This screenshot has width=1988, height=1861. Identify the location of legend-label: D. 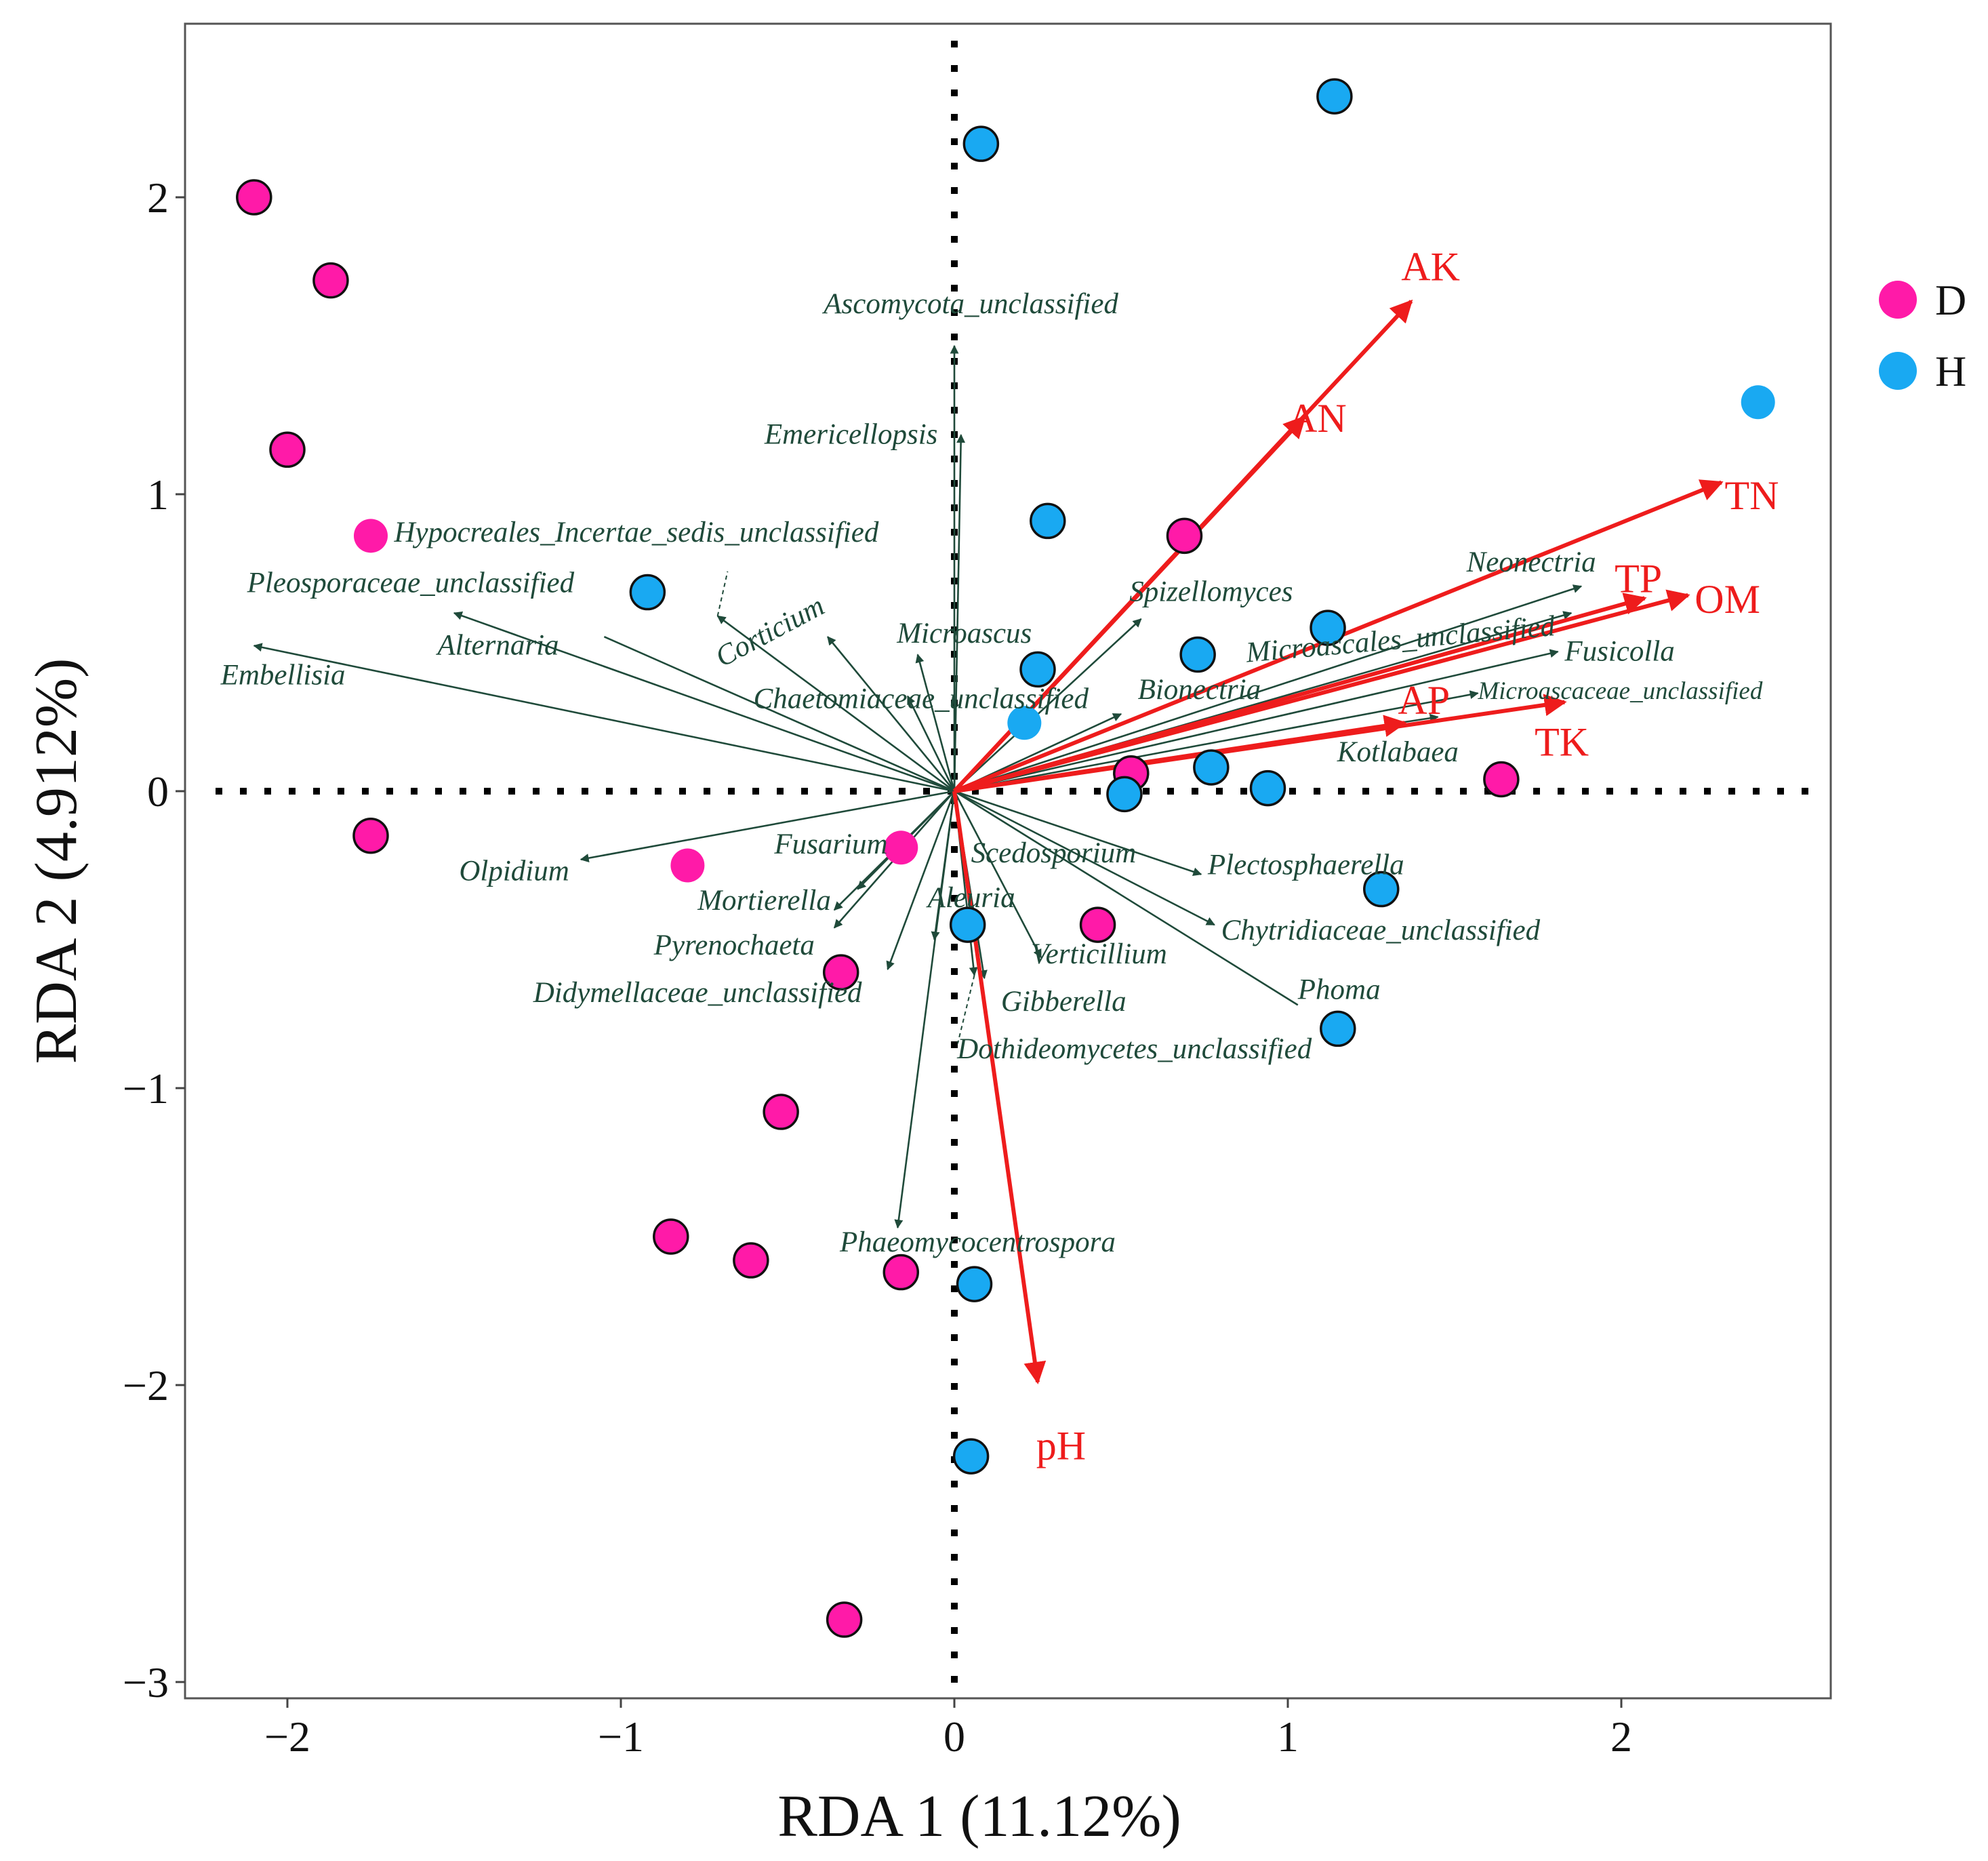
(1950, 300).